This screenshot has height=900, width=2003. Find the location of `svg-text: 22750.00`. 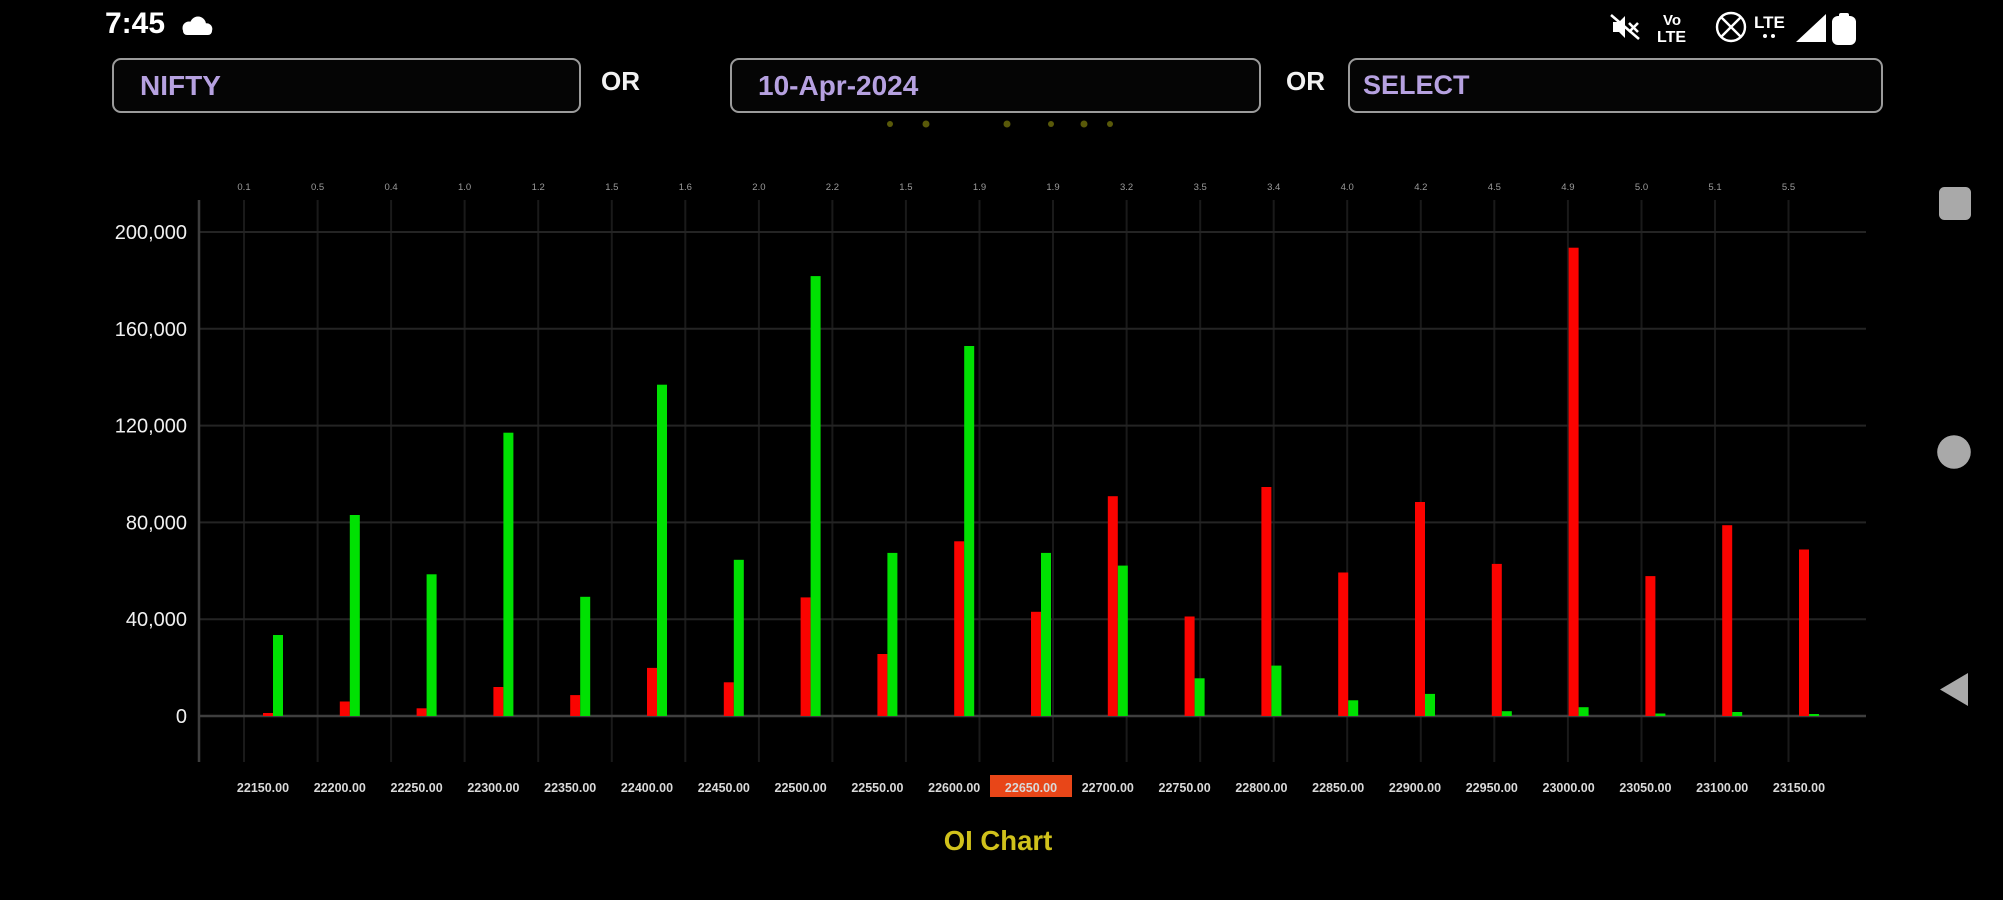

svg-text: 22750.00 is located at coordinates (1185, 788).